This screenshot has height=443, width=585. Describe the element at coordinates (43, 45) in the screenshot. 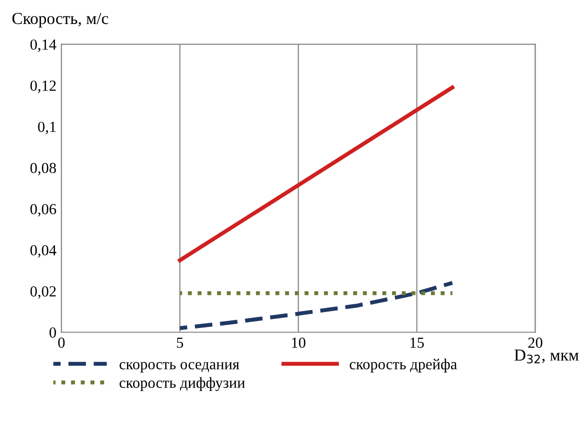

I see `y-tick-label: 0,14` at that location.